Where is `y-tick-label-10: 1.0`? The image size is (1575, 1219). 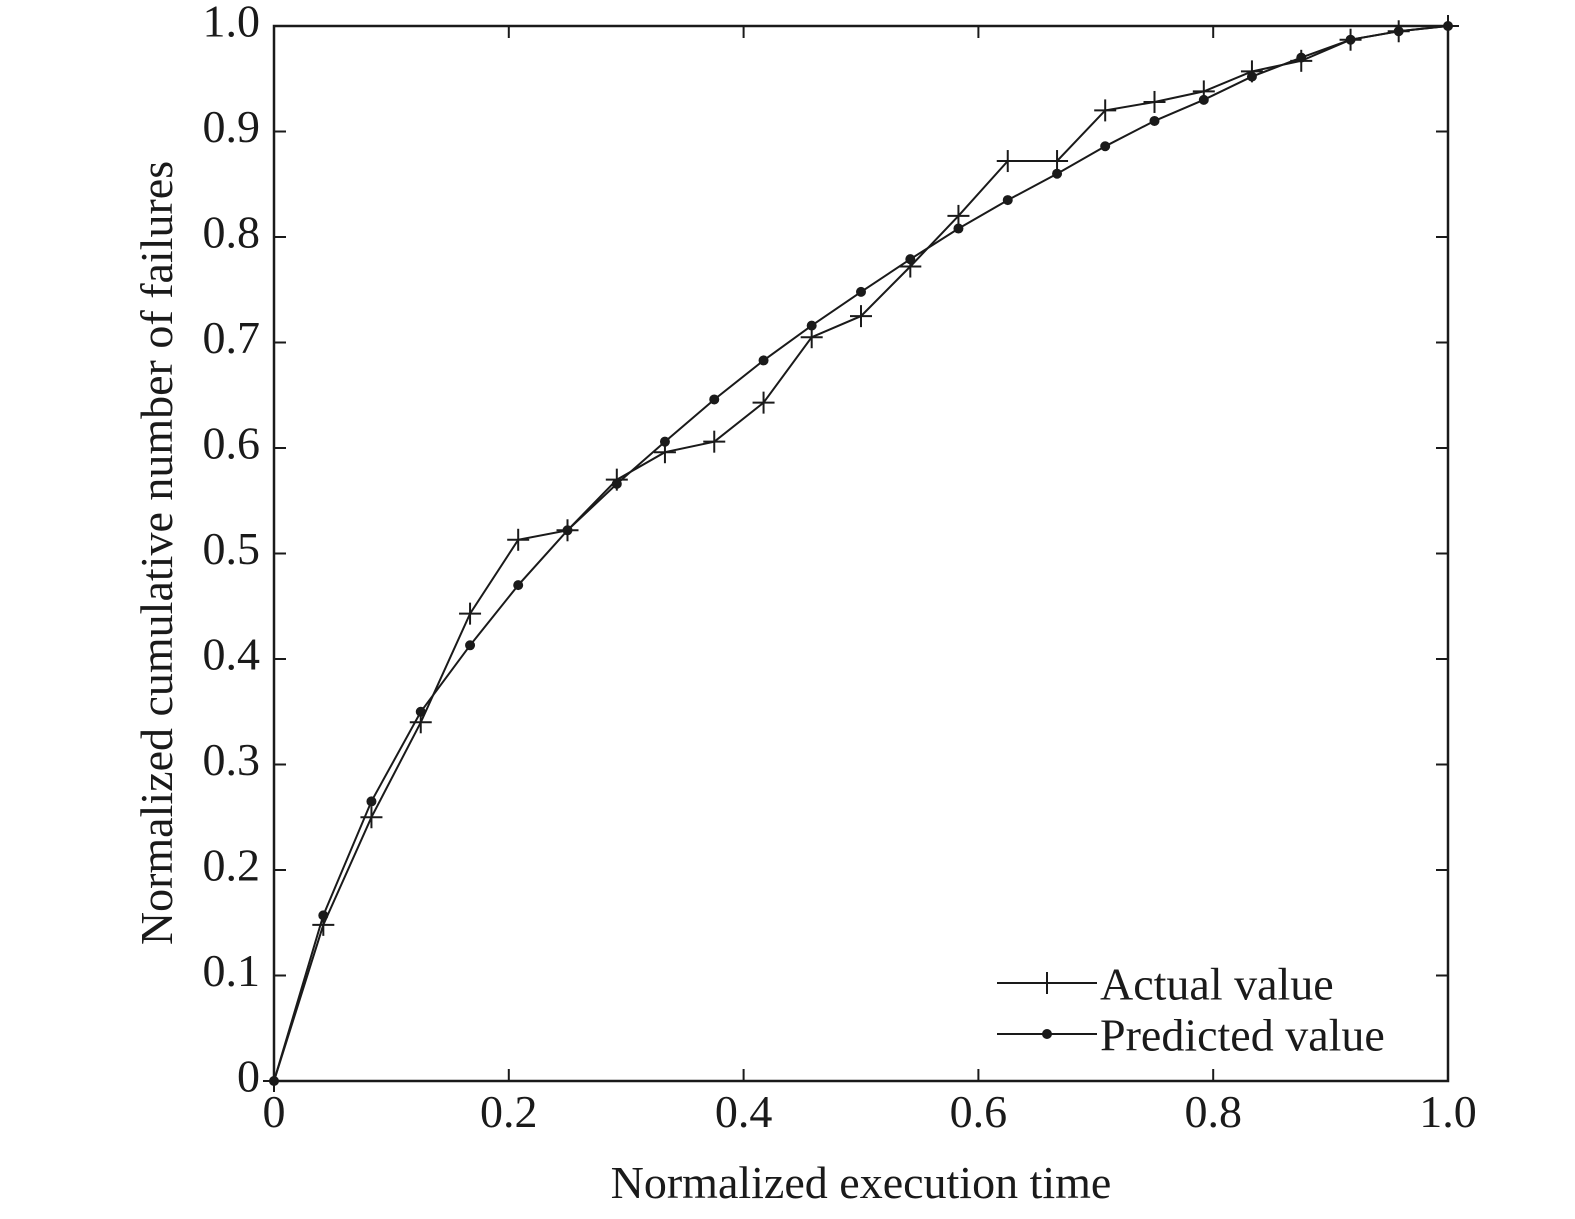 y-tick-label-10: 1.0 is located at coordinates (232, 23).